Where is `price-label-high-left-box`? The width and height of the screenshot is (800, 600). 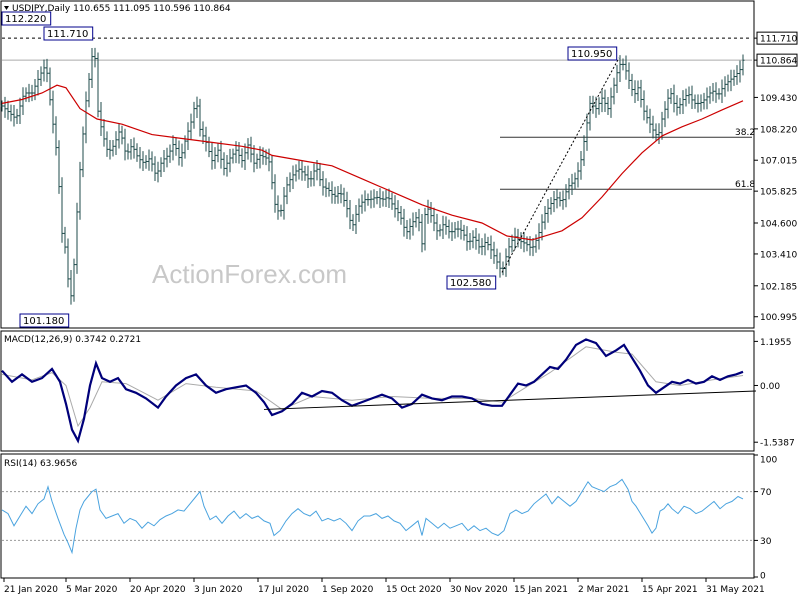
price-label-high-left-box is located at coordinates (26, 18).